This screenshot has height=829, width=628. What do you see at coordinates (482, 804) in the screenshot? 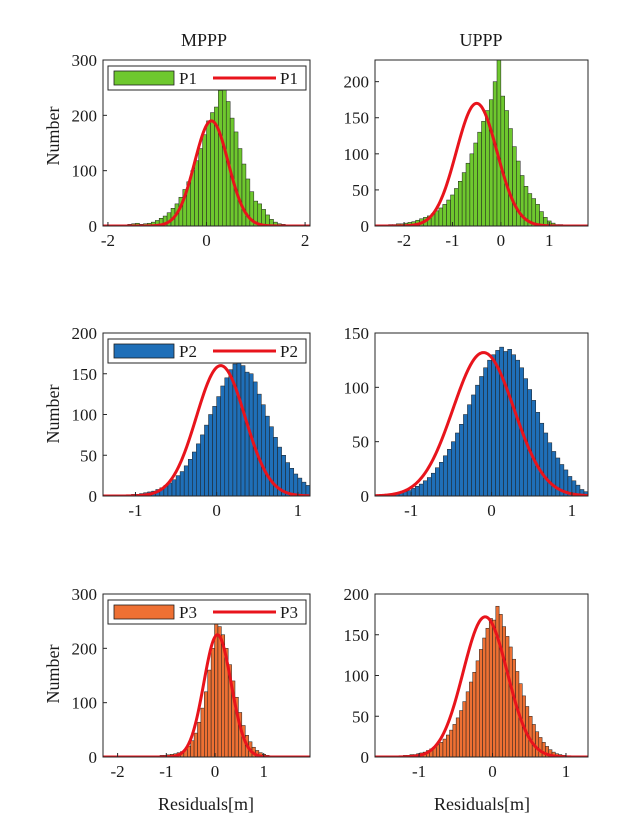
I see `x-axis-label-uppp: Residuals[m]` at bounding box center [482, 804].